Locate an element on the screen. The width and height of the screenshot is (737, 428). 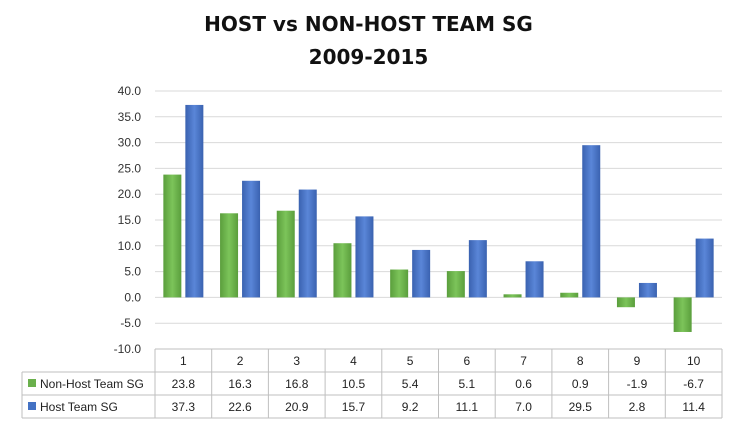
data-label: 23.8 is located at coordinates (184, 384).